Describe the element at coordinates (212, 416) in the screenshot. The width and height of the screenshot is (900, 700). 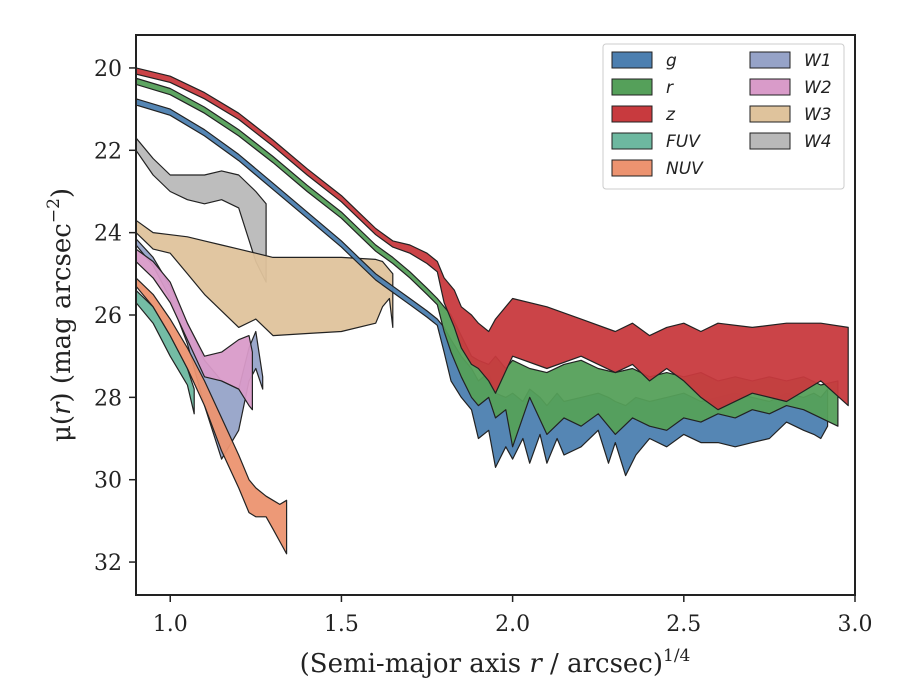
I see `band-nuv` at that location.